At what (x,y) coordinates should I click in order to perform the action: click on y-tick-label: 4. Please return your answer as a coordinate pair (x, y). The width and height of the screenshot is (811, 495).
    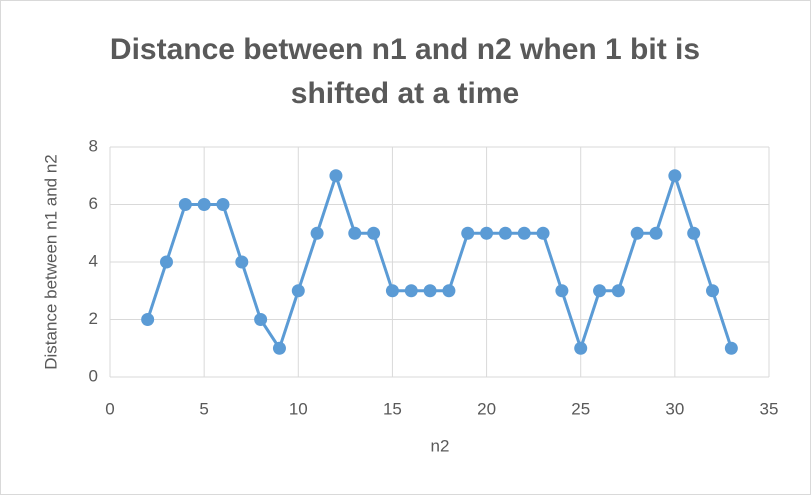
    Looking at the image, I should click on (93, 260).